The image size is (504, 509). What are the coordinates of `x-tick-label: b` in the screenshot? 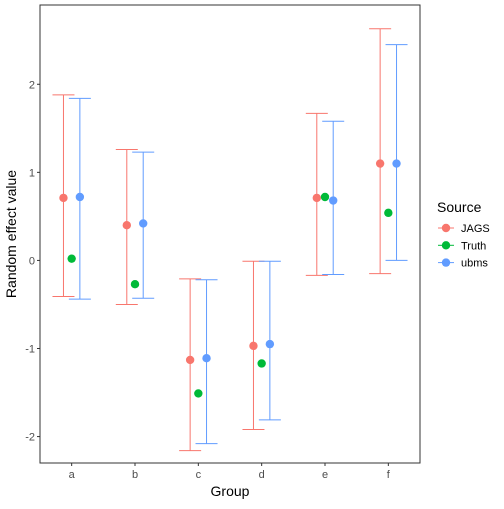 It's located at (135, 475).